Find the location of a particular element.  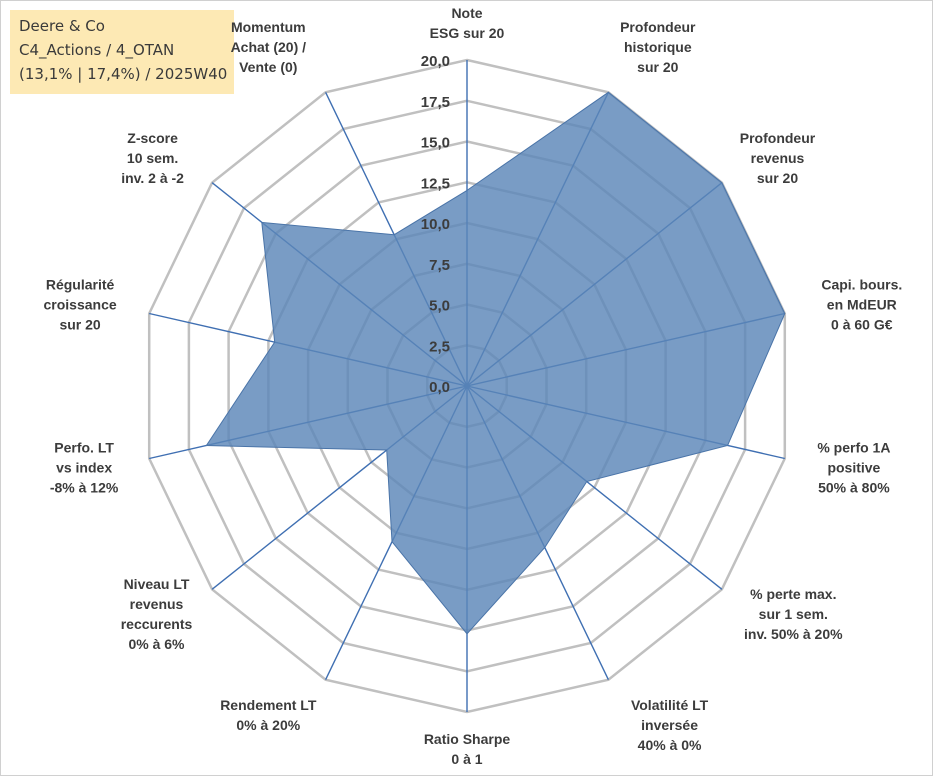

category-label-4: % perfo 1A positive 50% à 80% is located at coordinates (853, 467).